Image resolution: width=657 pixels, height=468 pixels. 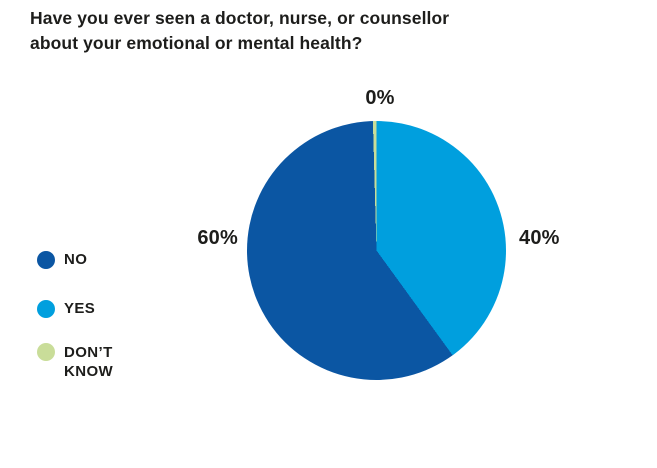 I want to click on legend-swatch-no-icon, so click(x=46, y=259).